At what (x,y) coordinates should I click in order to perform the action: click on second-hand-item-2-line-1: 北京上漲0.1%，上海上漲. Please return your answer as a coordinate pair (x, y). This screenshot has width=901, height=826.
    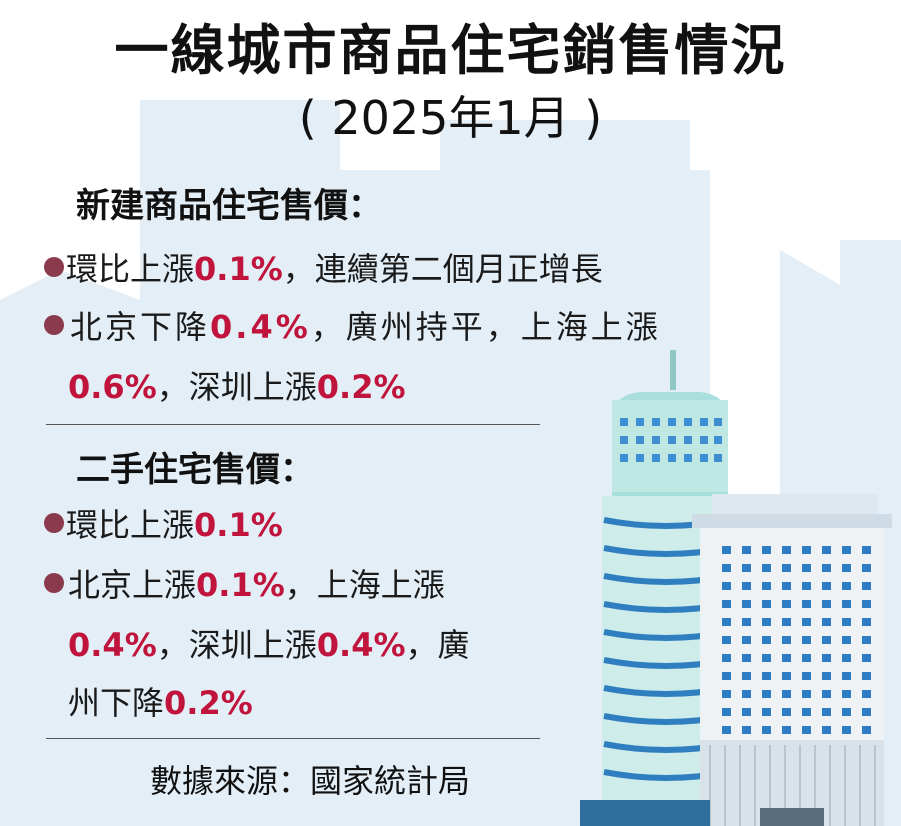
    Looking at the image, I should click on (256, 583).